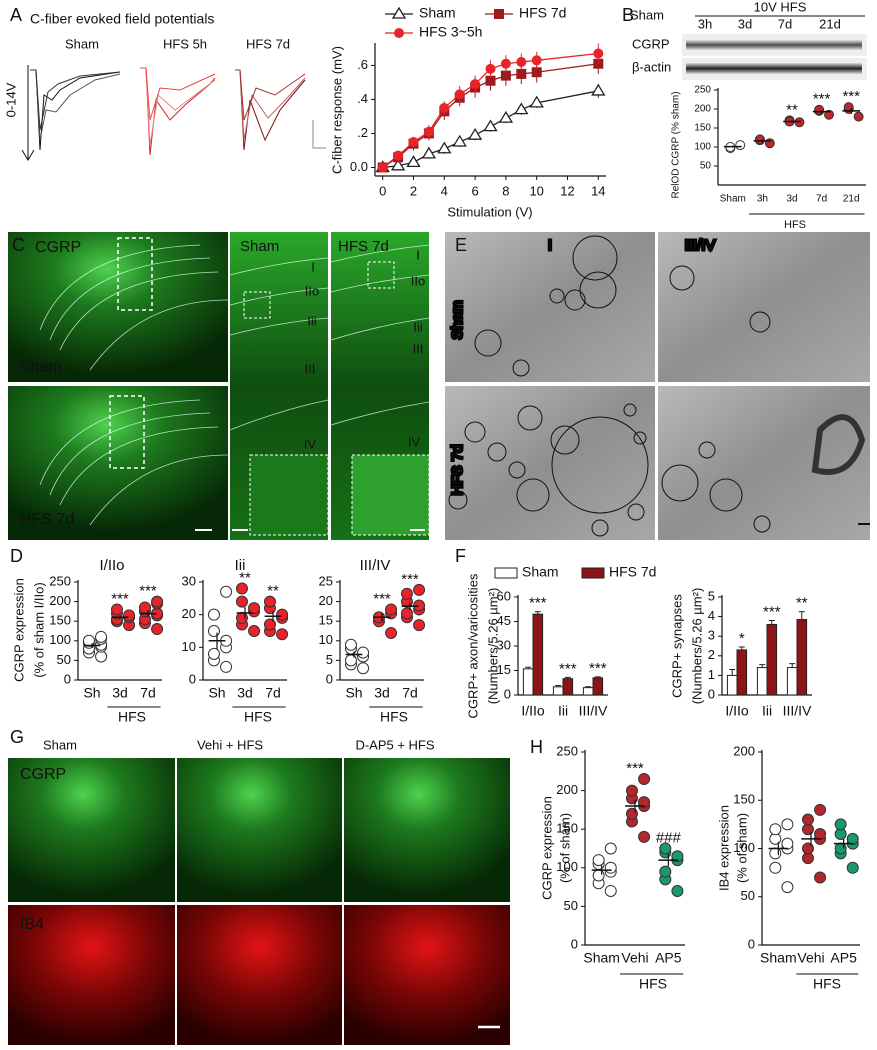  I want to click on column-label: D-AP5 + HFS, so click(394, 744).